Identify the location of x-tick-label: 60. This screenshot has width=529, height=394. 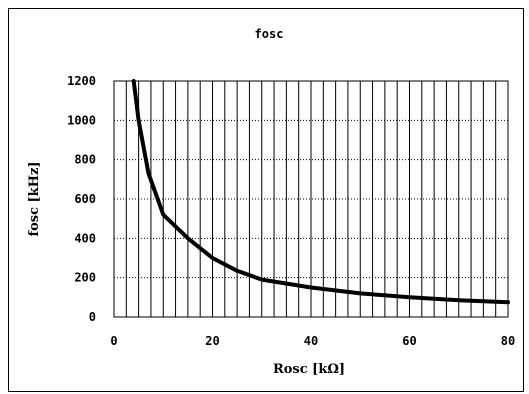
(409, 341).